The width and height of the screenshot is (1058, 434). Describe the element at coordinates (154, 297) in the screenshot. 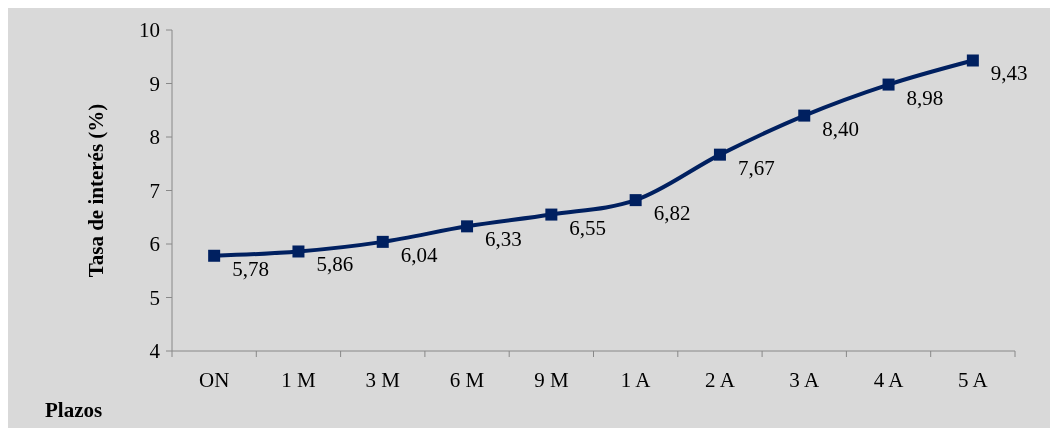

I see `y-tick-label: 5` at that location.